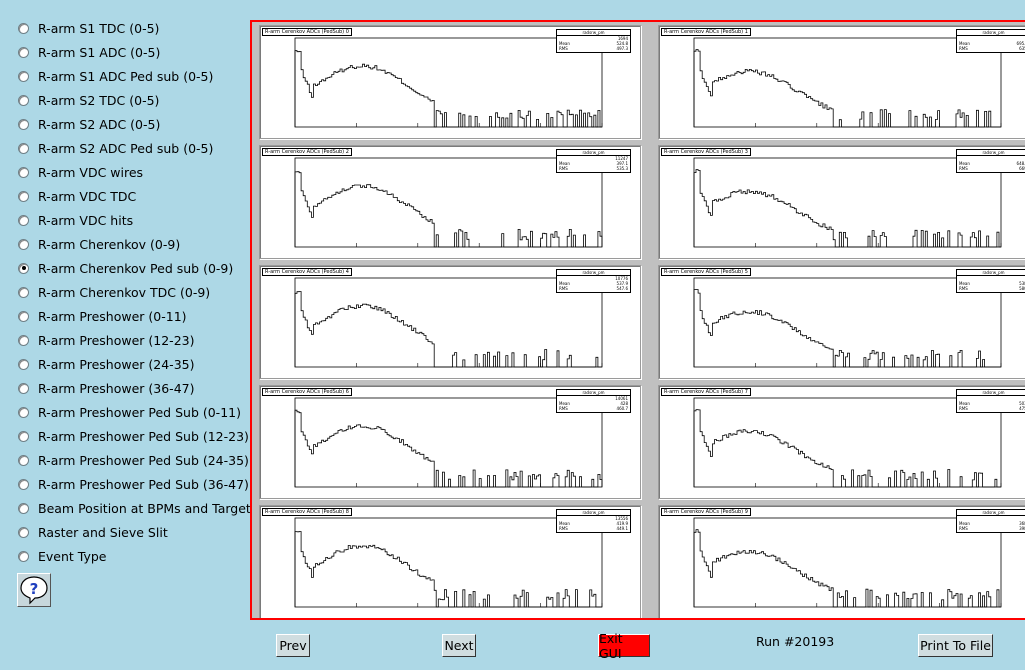  I want to click on radio-option: R-arm S1 TDC (0-5), so click(88, 28).